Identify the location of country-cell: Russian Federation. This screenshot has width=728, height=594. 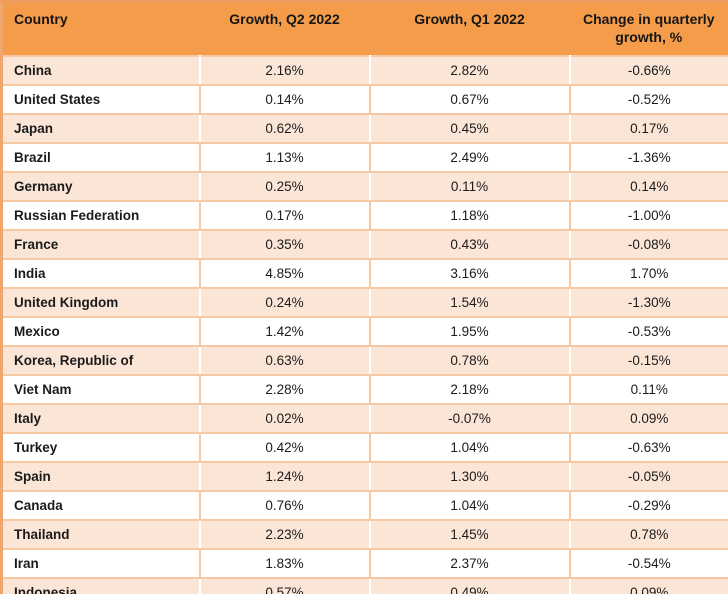
(101, 215).